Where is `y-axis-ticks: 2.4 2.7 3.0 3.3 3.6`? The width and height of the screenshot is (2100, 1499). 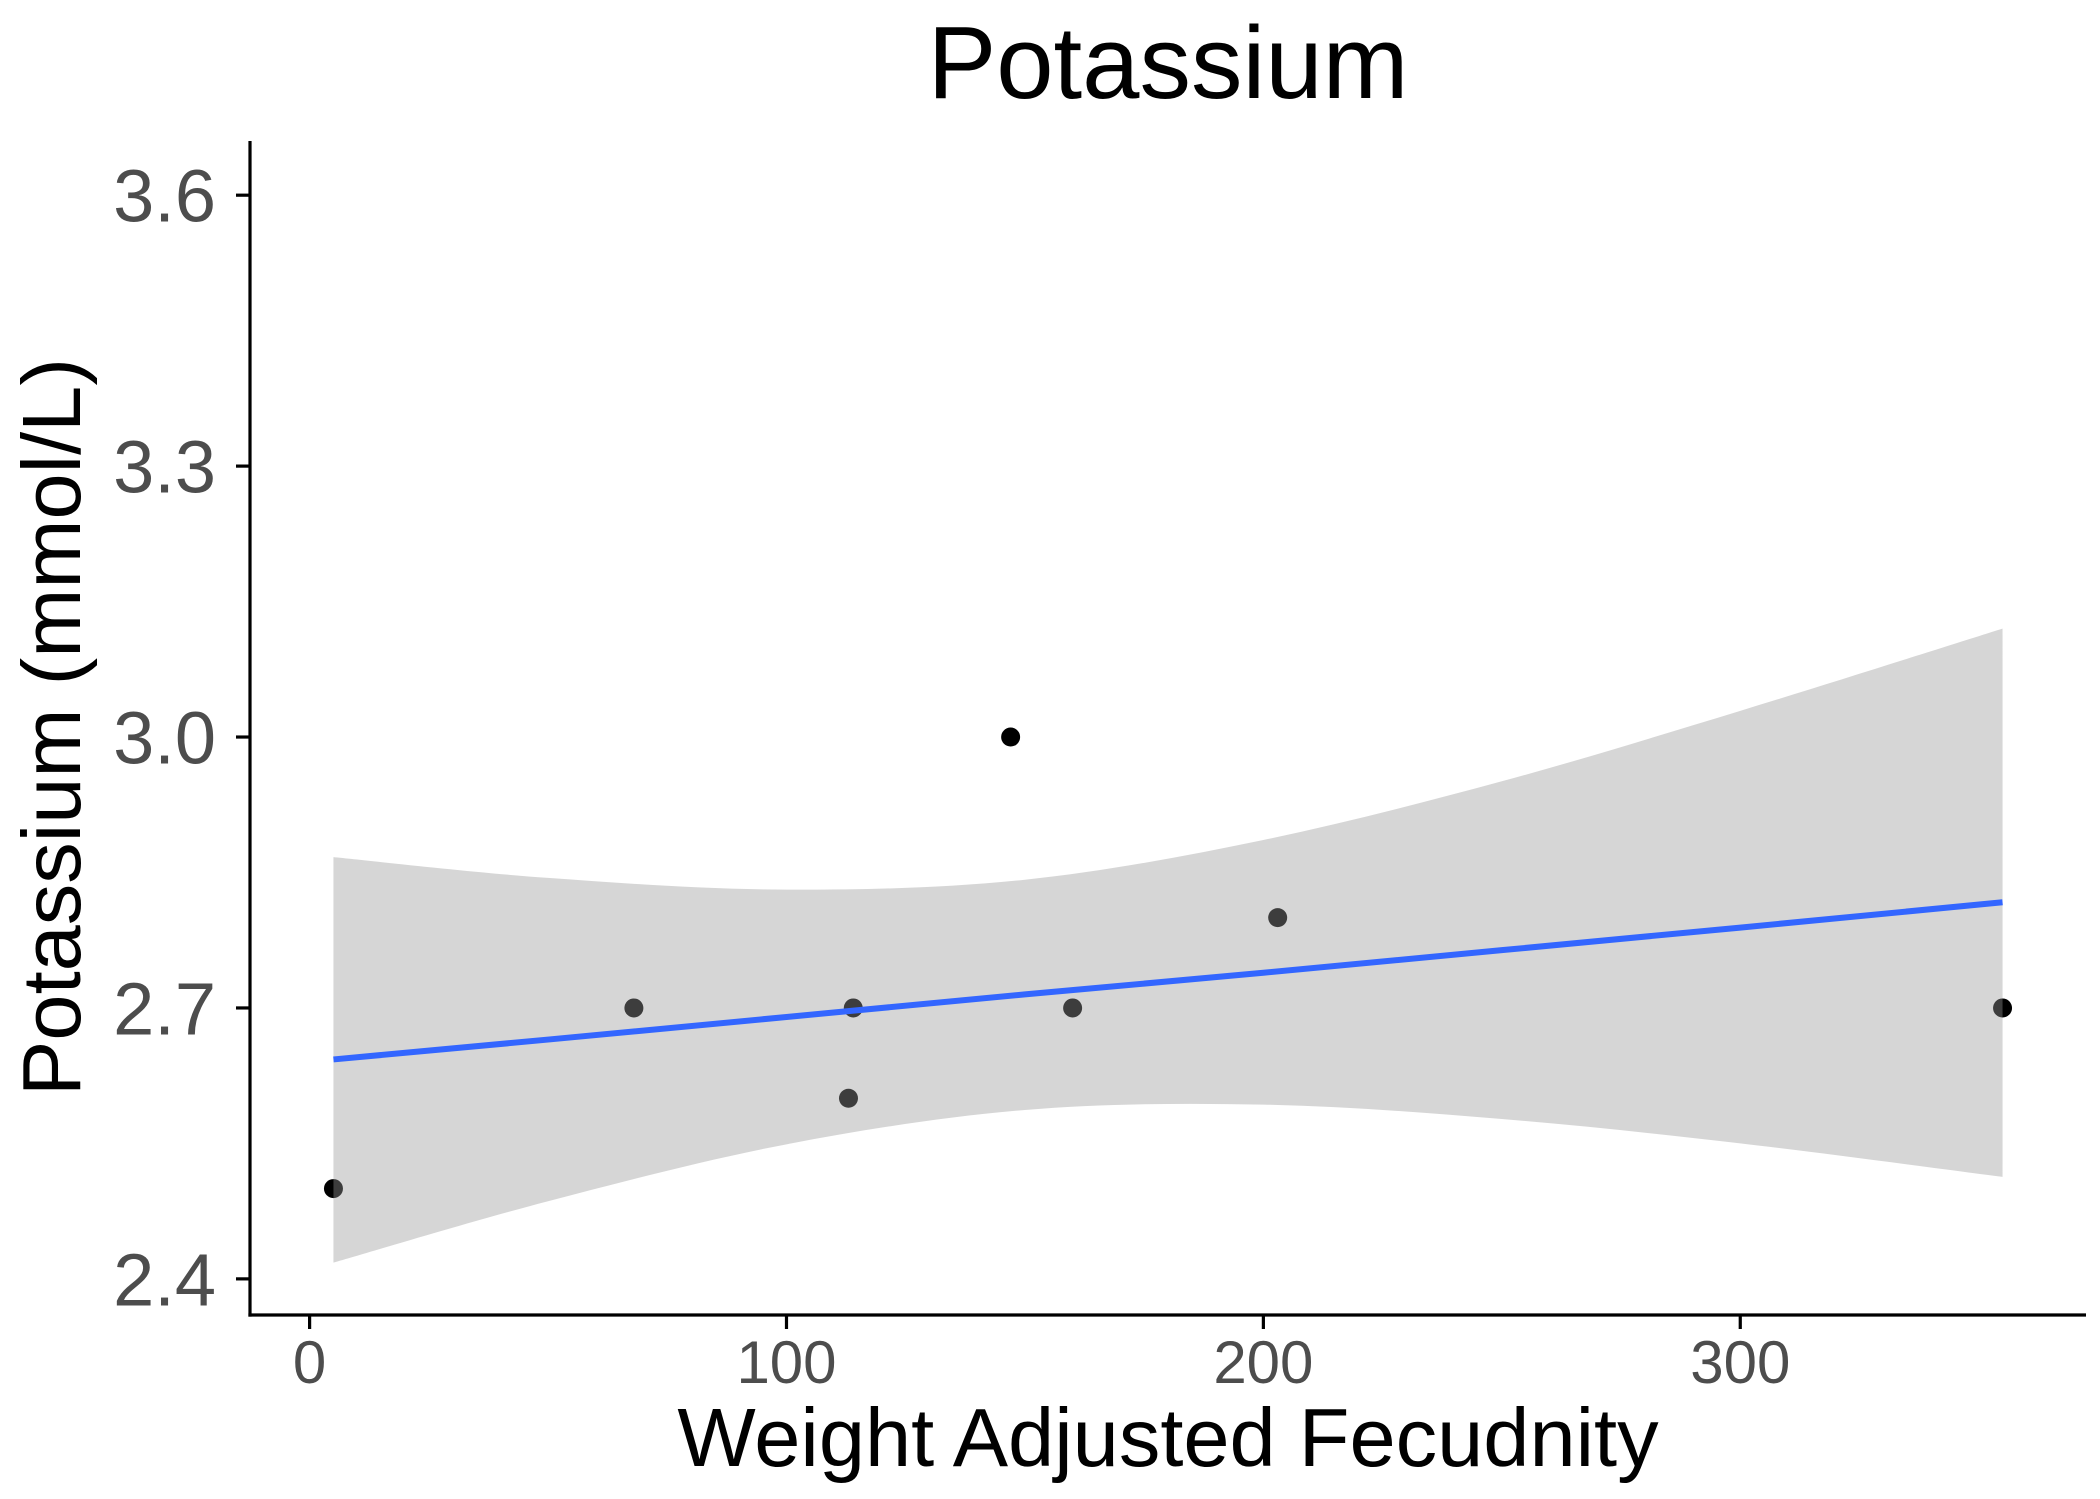 y-axis-ticks: 2.4 2.7 3.0 3.3 3.6 is located at coordinates (181, 738).